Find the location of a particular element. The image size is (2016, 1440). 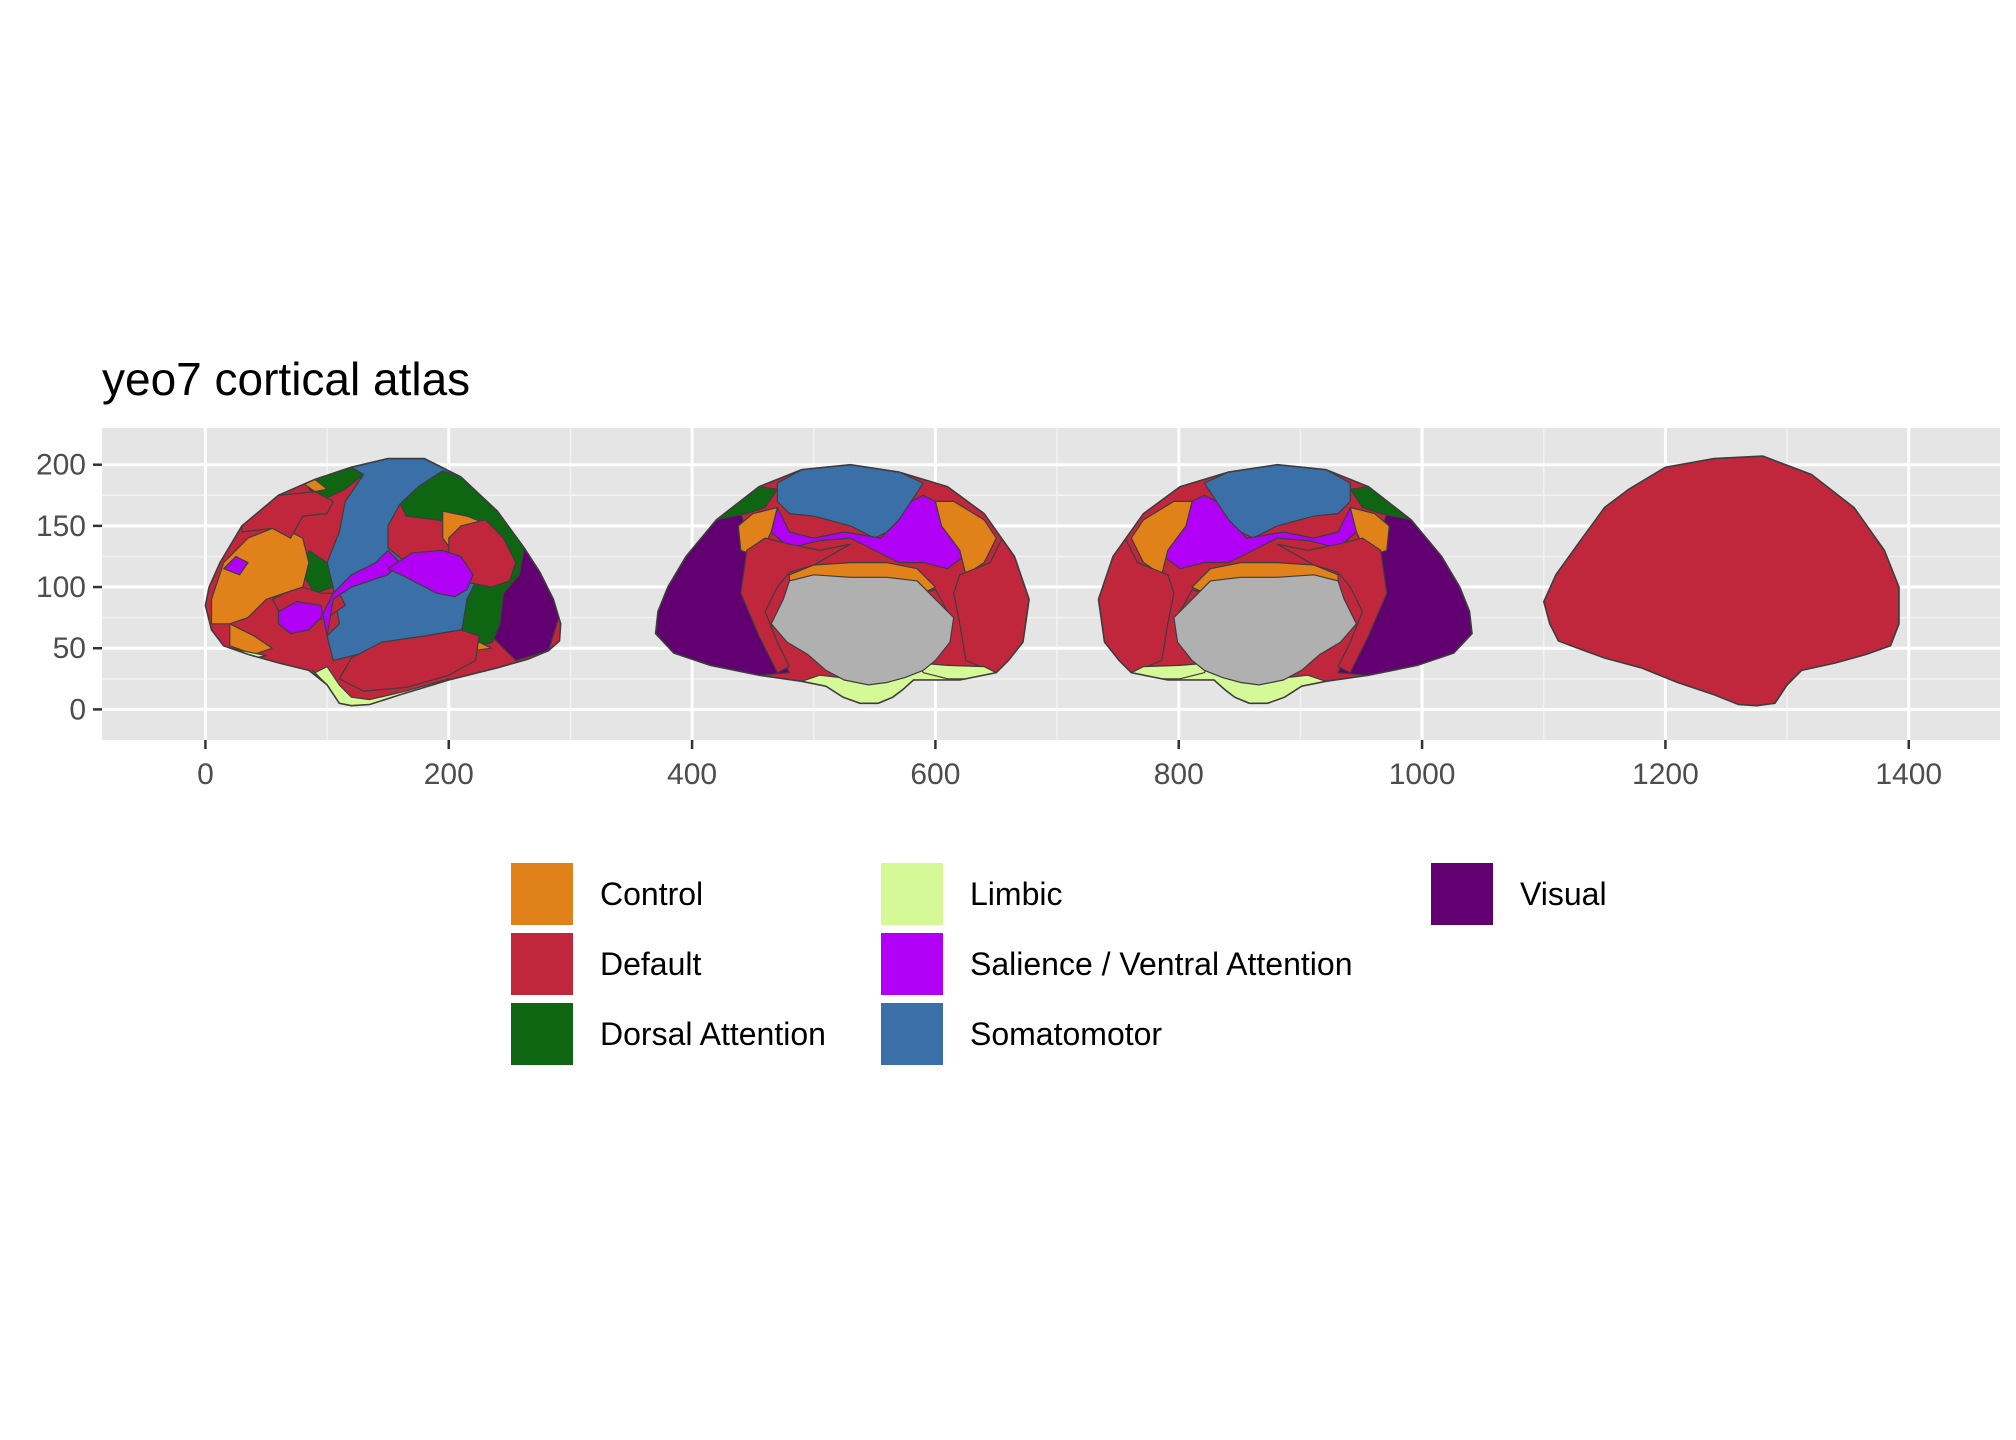

legend-item: Salience / Ventral Attention is located at coordinates (1115, 964).